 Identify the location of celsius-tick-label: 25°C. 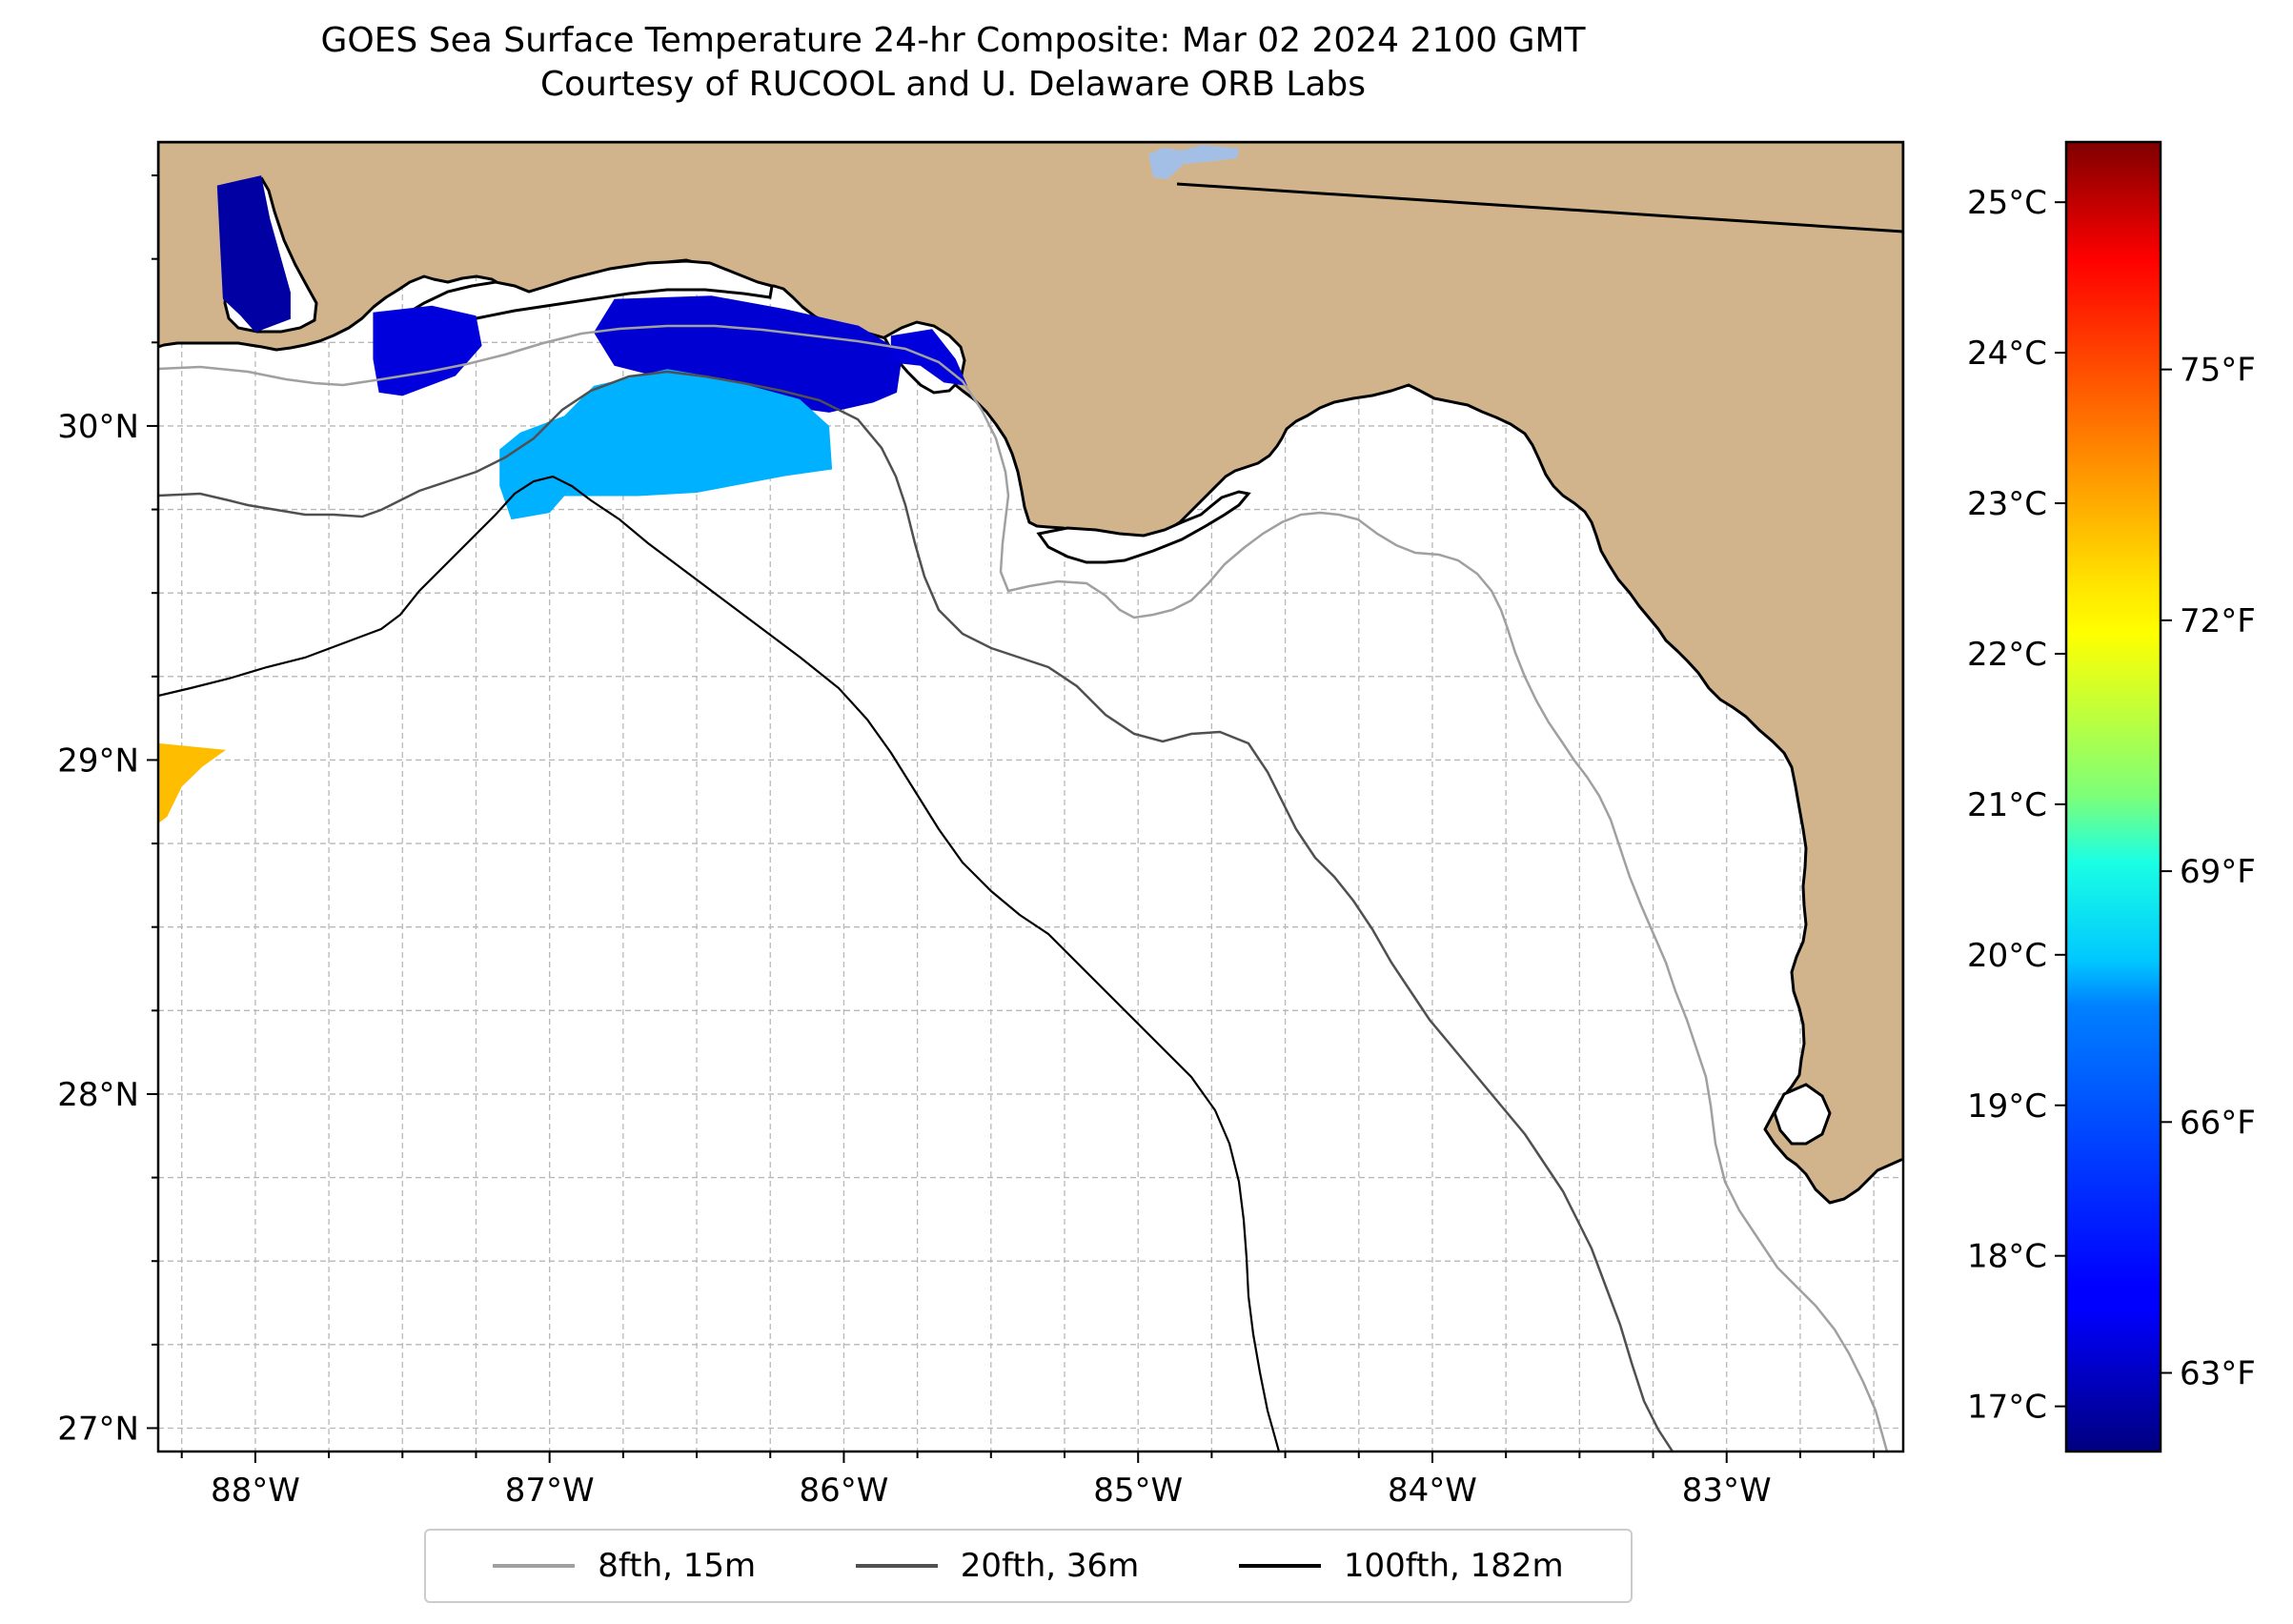
(2007, 203).